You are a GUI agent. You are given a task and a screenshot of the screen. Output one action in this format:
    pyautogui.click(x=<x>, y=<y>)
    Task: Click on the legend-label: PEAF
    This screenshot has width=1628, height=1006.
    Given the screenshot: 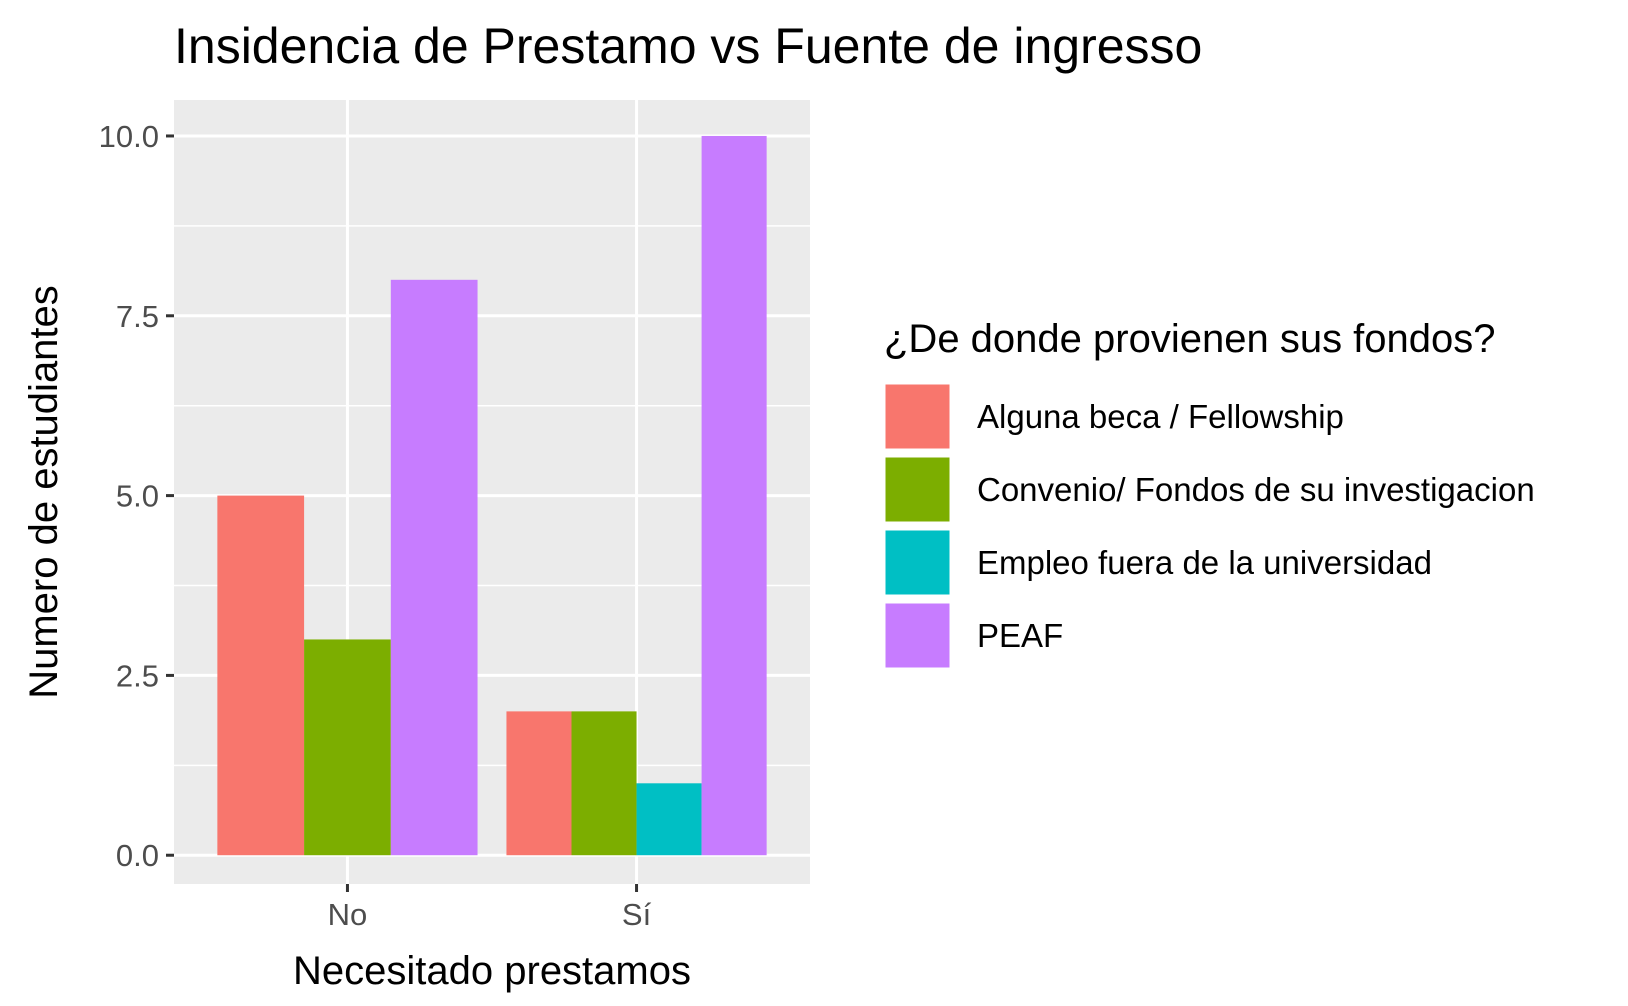 What is the action you would take?
    pyautogui.click(x=1020, y=635)
    